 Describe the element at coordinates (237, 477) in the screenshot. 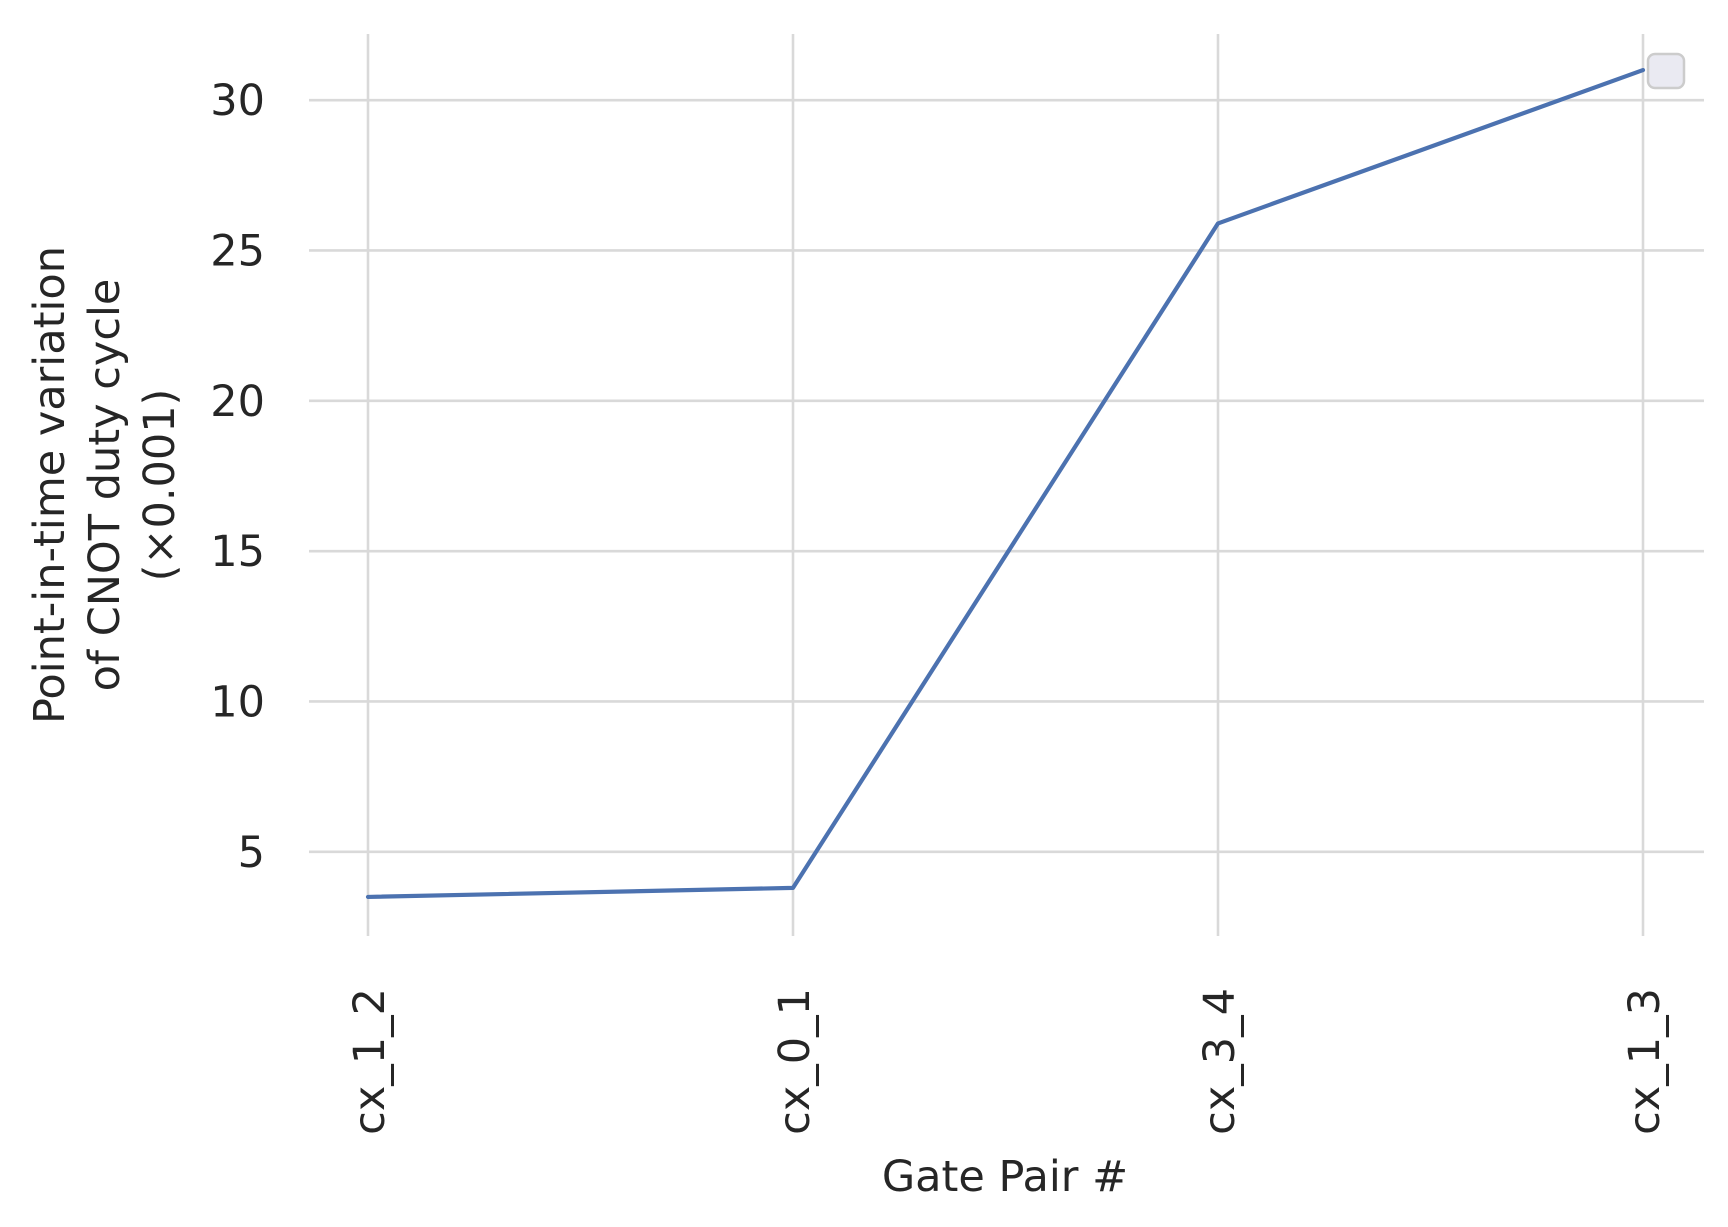

I see `y-tick-labels: 5 10 15 20 25 30` at that location.